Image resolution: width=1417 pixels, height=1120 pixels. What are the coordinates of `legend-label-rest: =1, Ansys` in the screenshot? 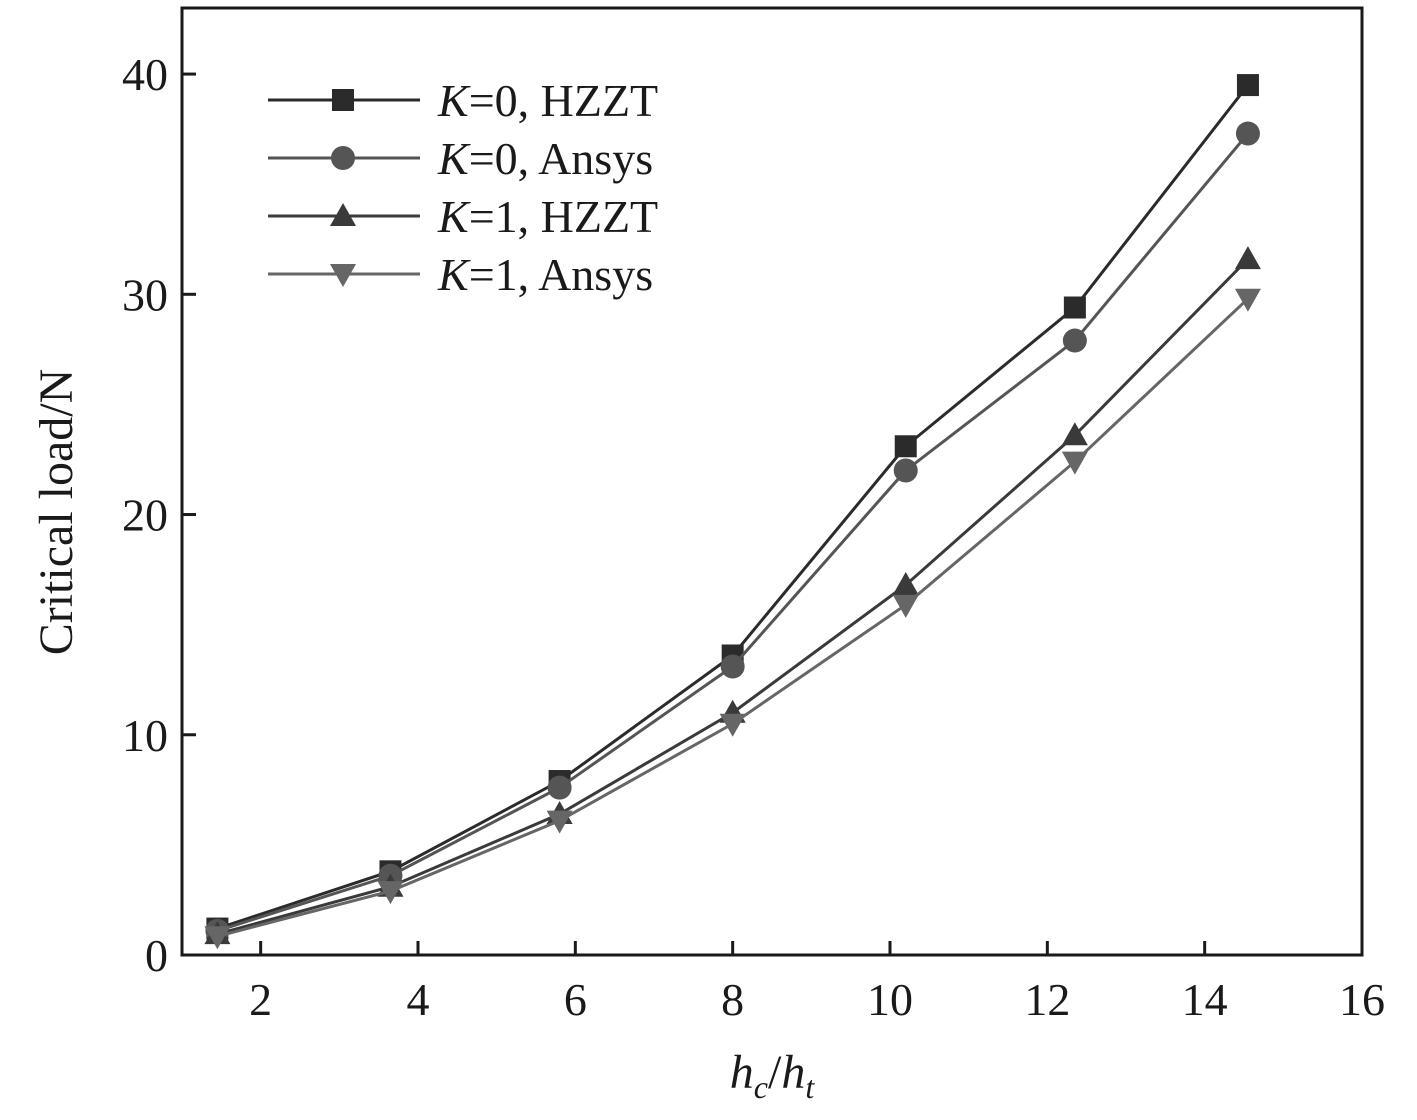 It's located at (561, 274).